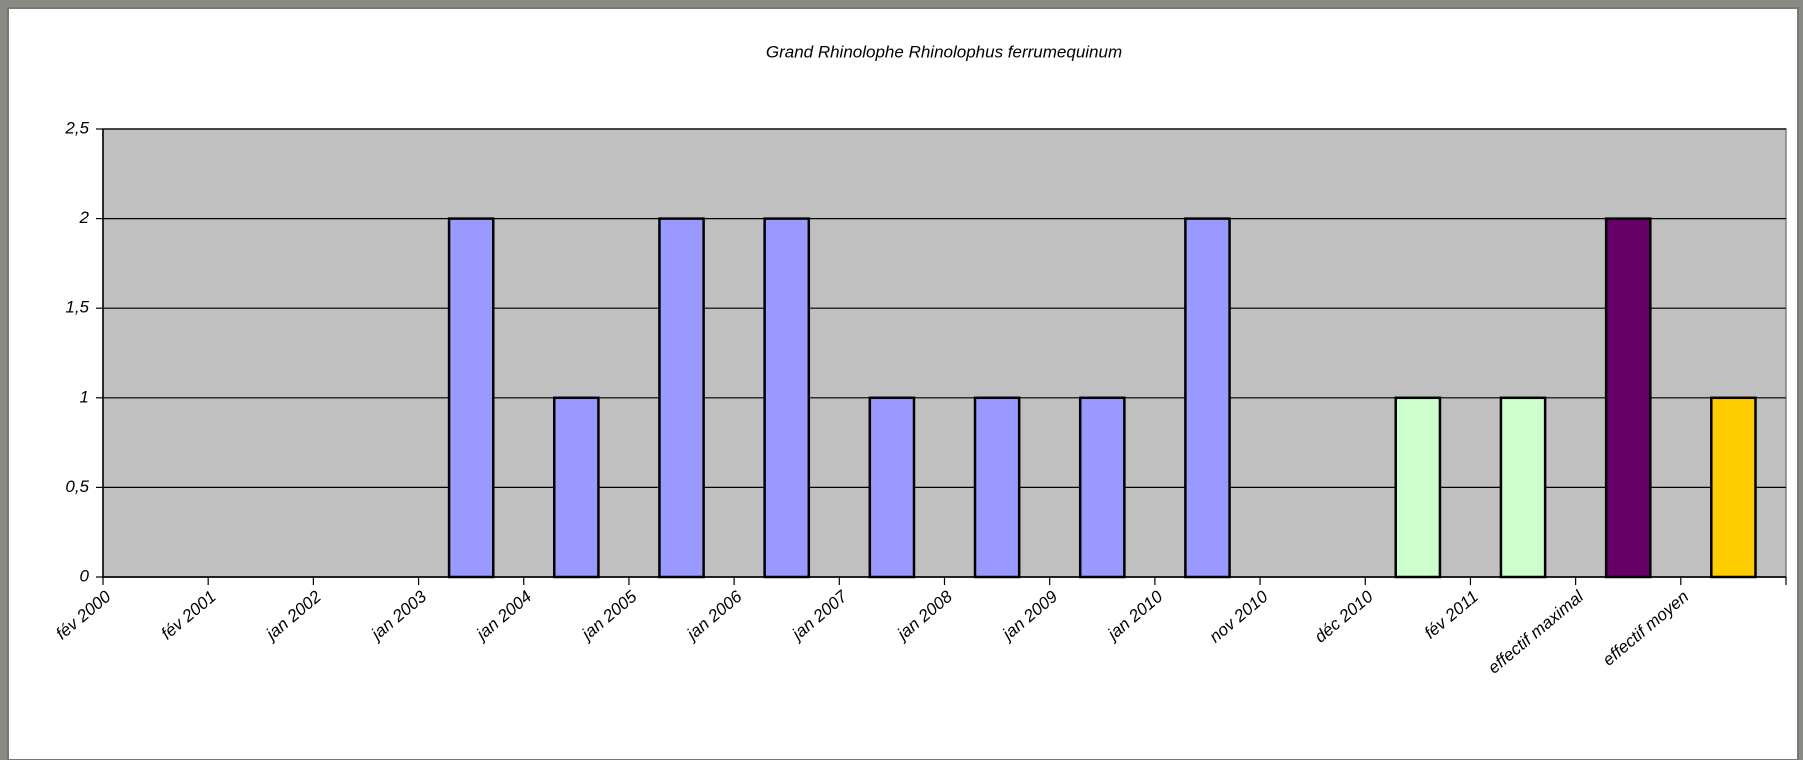 The width and height of the screenshot is (1803, 760). What do you see at coordinates (77, 486) in the screenshot?
I see `y-tick-label: 0,5` at bounding box center [77, 486].